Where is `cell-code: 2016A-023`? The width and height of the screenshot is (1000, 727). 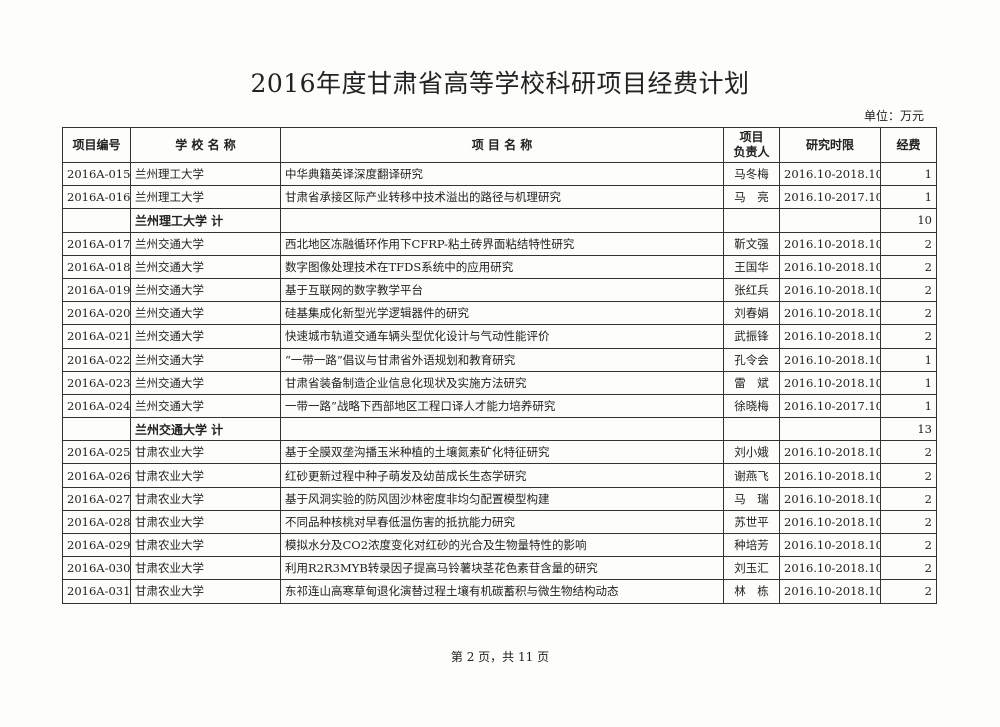
cell-code: 2016A-023 is located at coordinates (96, 382).